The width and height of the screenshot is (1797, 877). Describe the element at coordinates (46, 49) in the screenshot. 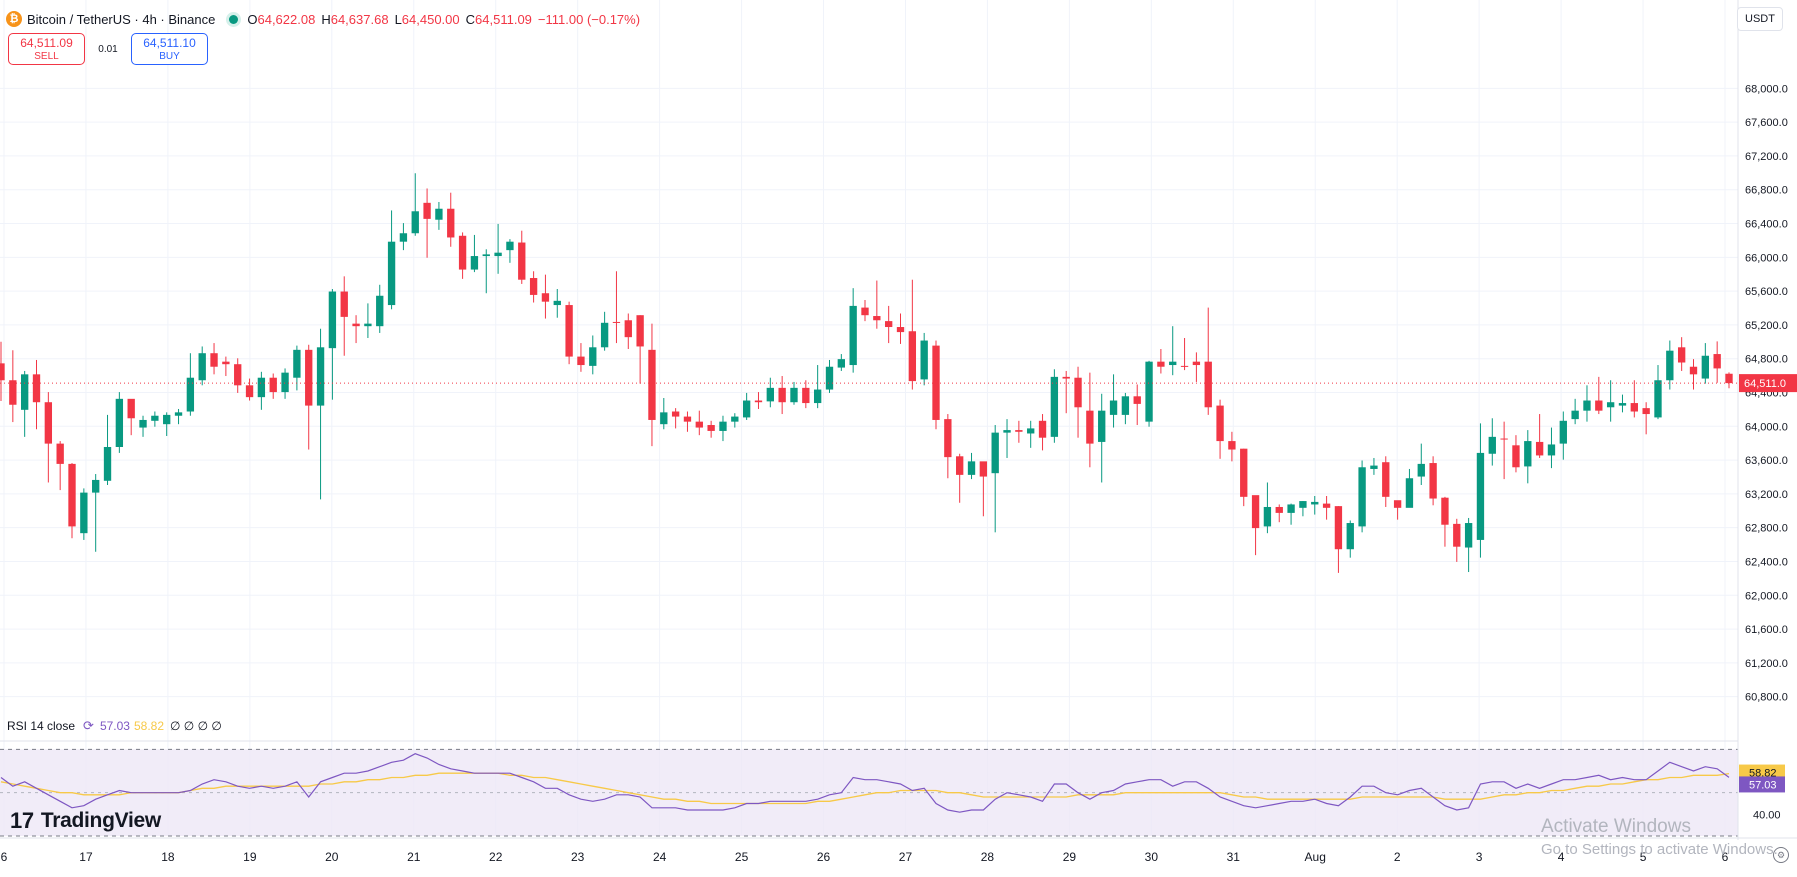

I see `sell-button: 64,511.09 SELL` at that location.